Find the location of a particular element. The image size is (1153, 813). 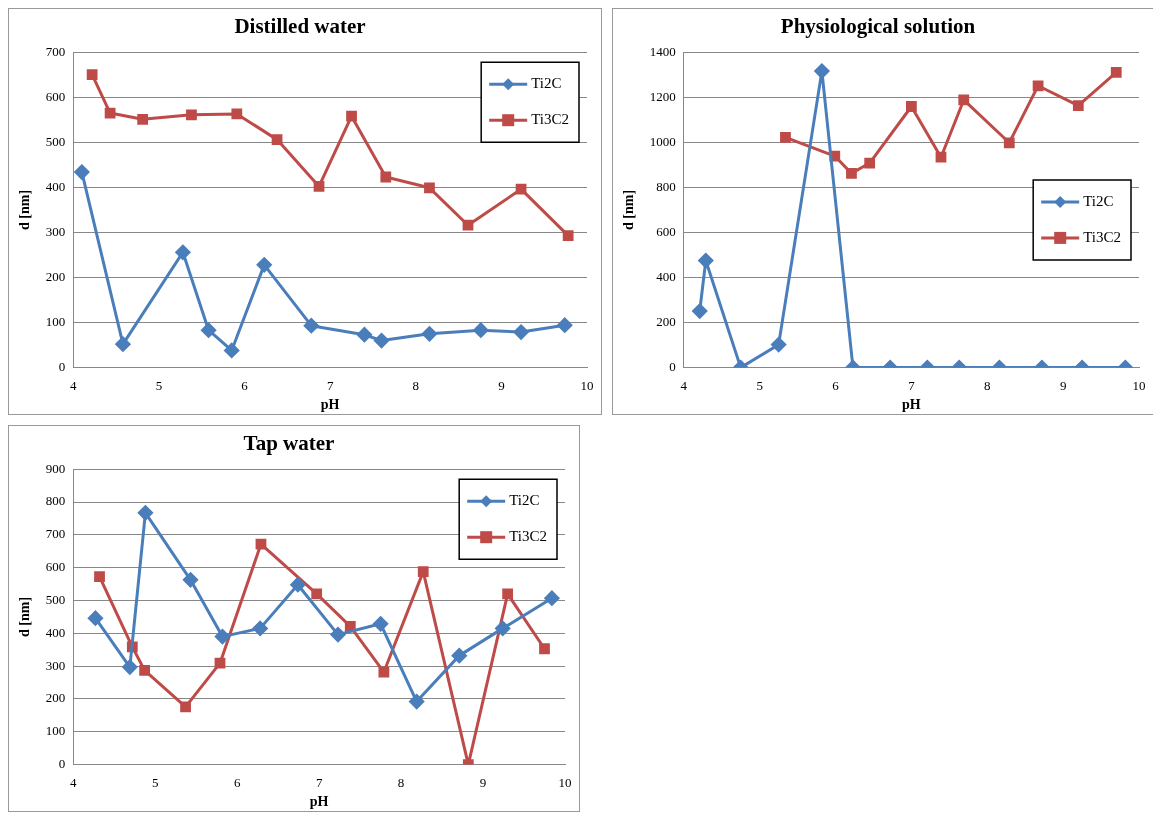

y-tick-label: 1400 is located at coordinates (662, 51).